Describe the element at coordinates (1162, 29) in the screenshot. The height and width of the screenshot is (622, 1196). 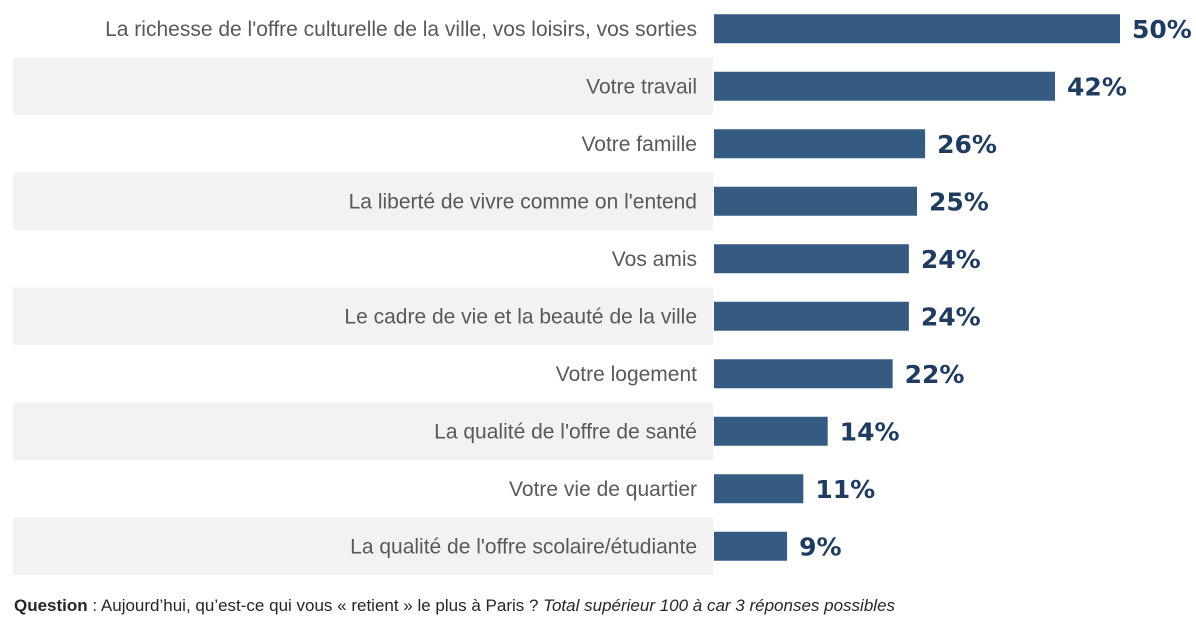
I see `value-label: 50%` at that location.